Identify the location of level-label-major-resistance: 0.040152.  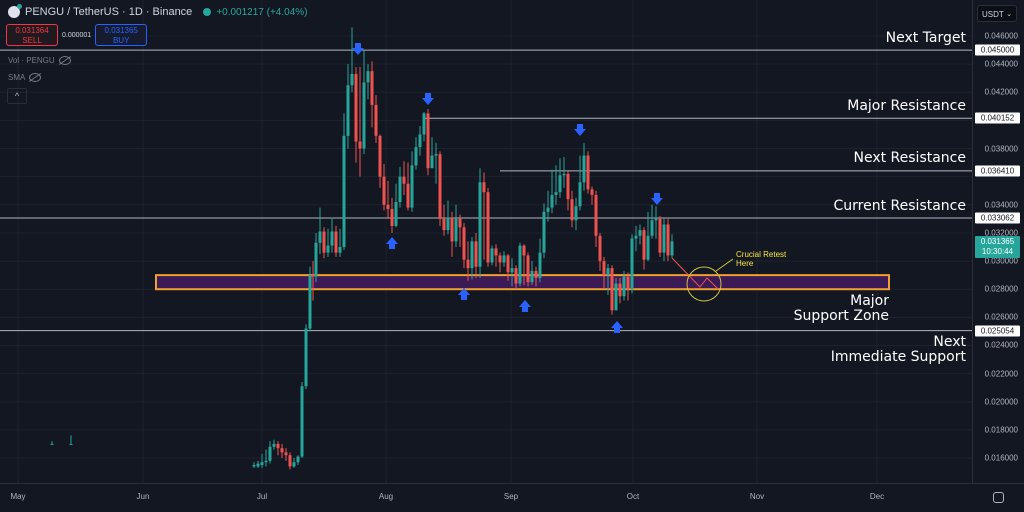
(997, 118).